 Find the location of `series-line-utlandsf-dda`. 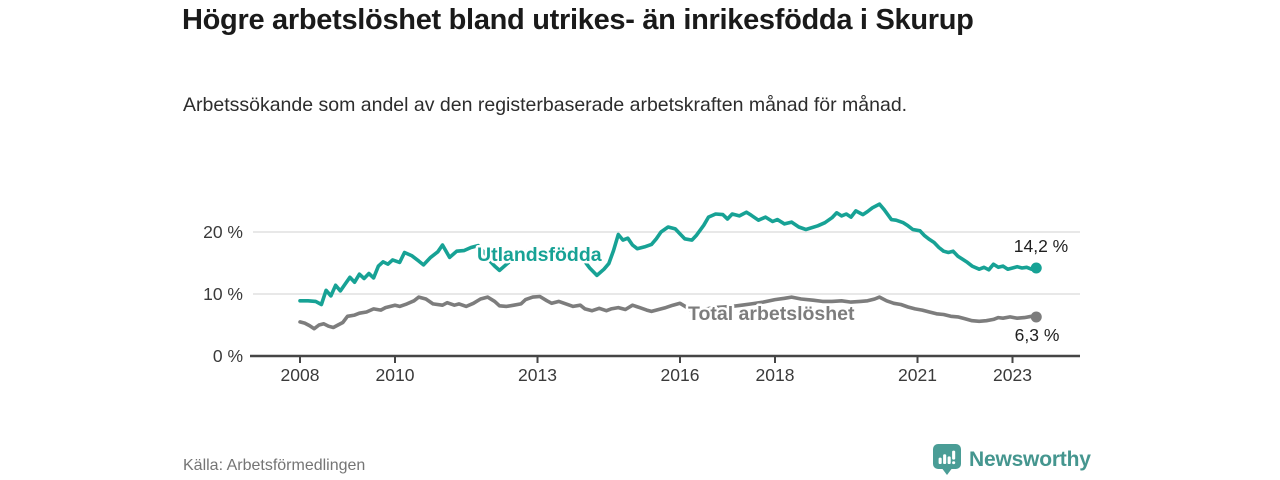

series-line-utlandsf-dda is located at coordinates (668, 254).